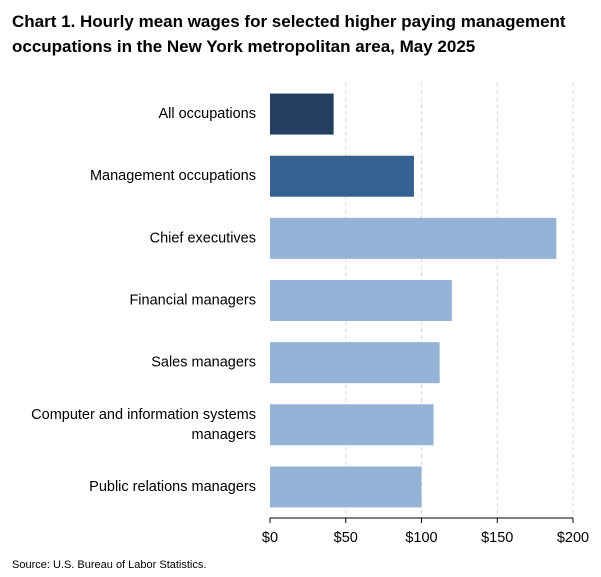 The height and width of the screenshot is (577, 601). I want to click on category-label: managers, so click(224, 435).